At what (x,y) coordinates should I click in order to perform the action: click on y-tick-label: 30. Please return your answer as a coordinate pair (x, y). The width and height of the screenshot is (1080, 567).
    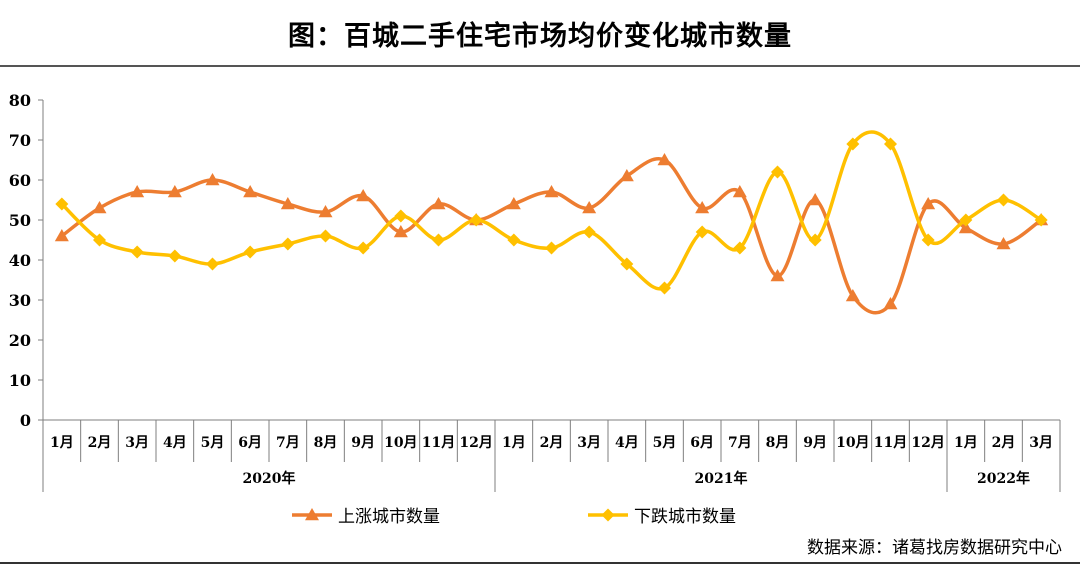
    Looking at the image, I should click on (20, 300).